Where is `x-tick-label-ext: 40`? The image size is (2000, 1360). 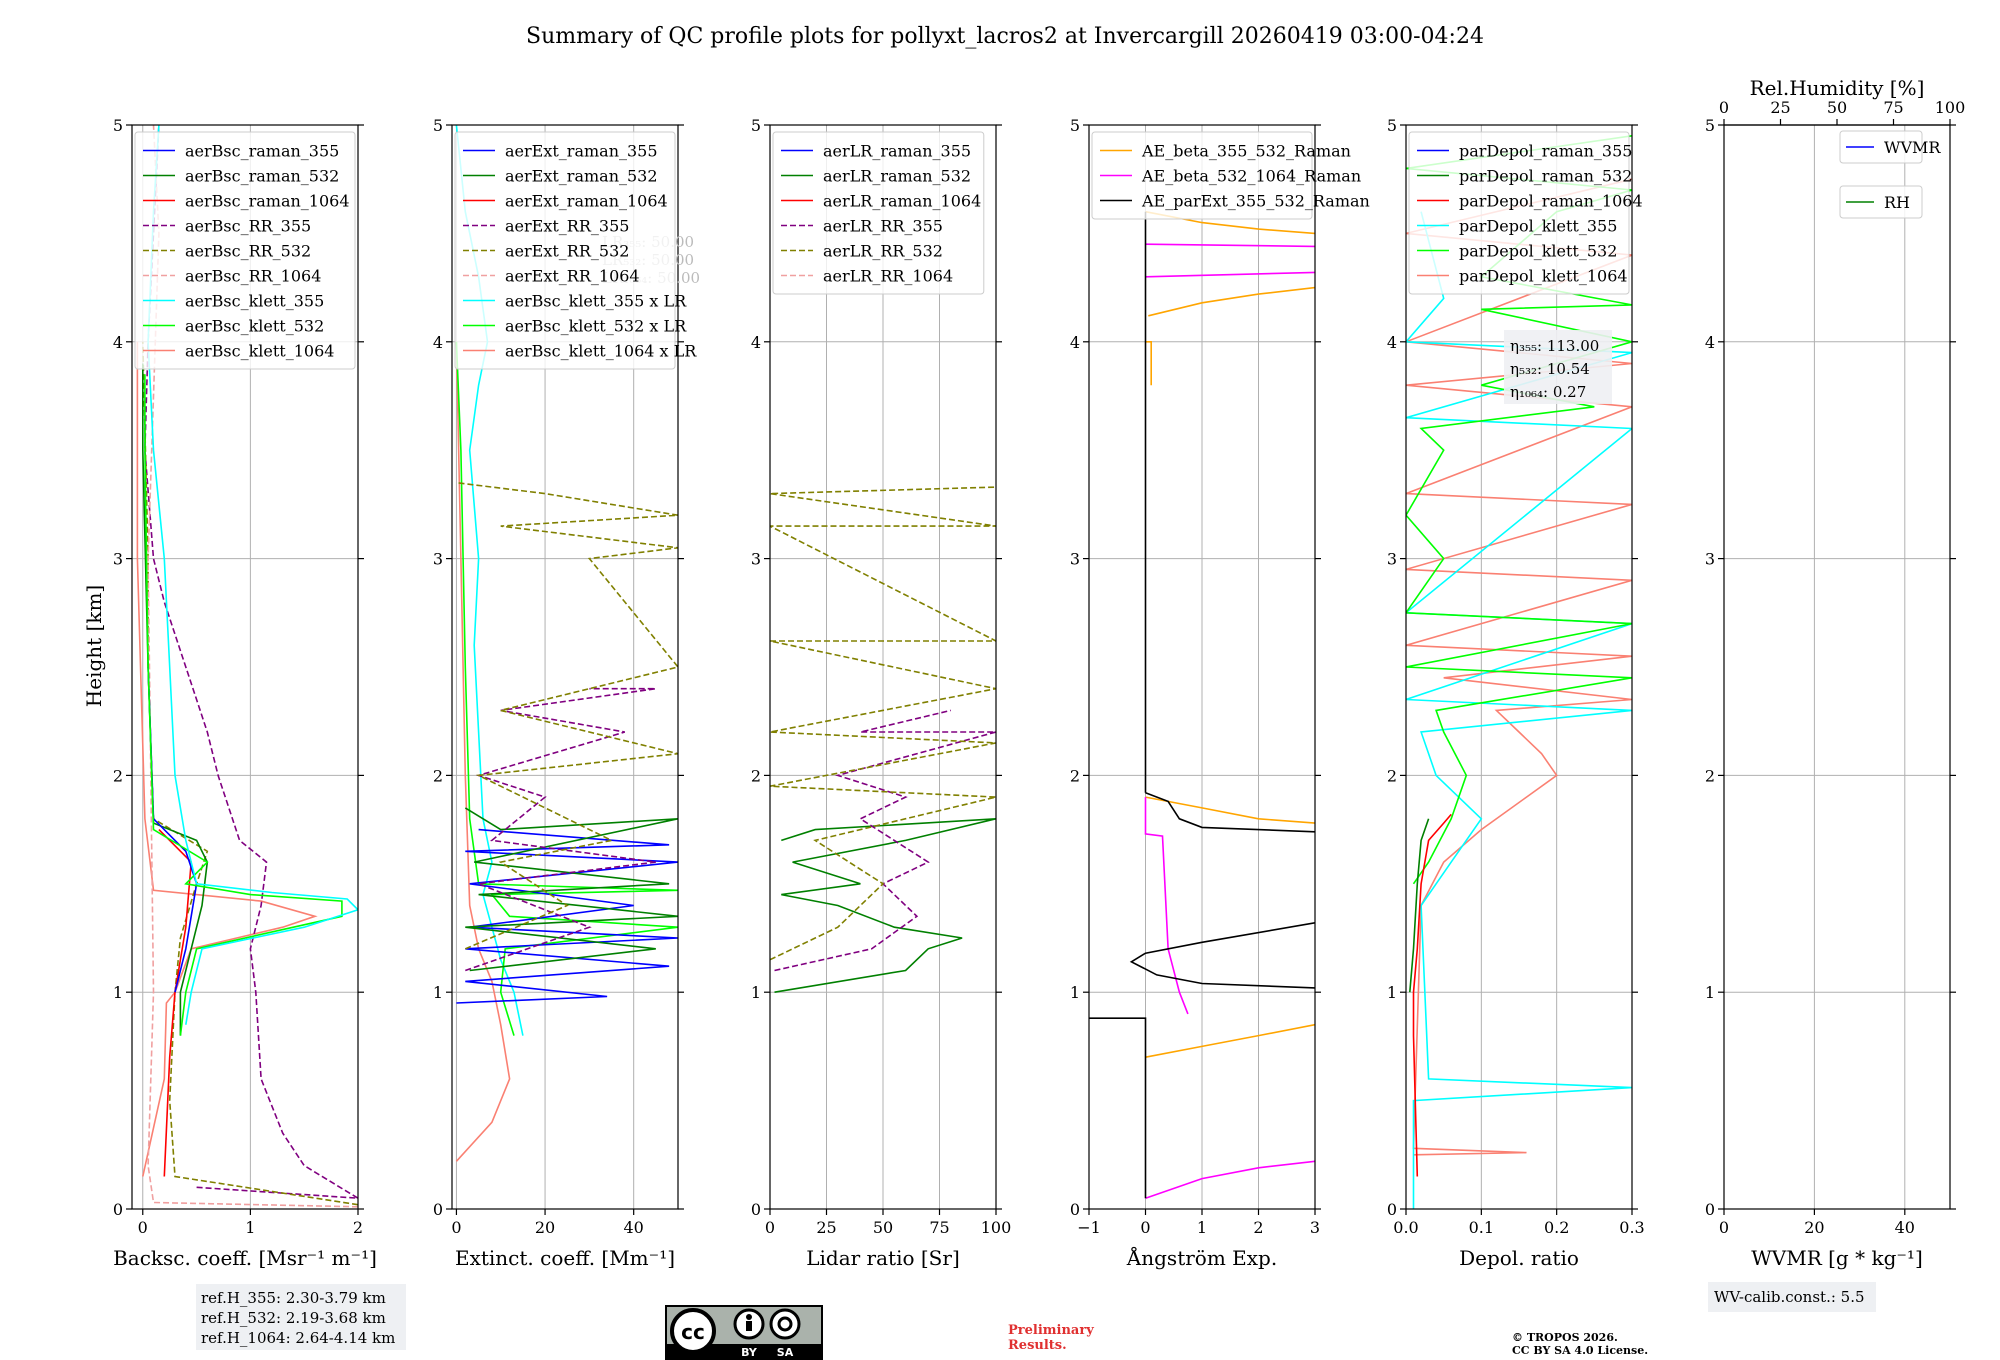
x-tick-label-ext: 40 is located at coordinates (634, 1227).